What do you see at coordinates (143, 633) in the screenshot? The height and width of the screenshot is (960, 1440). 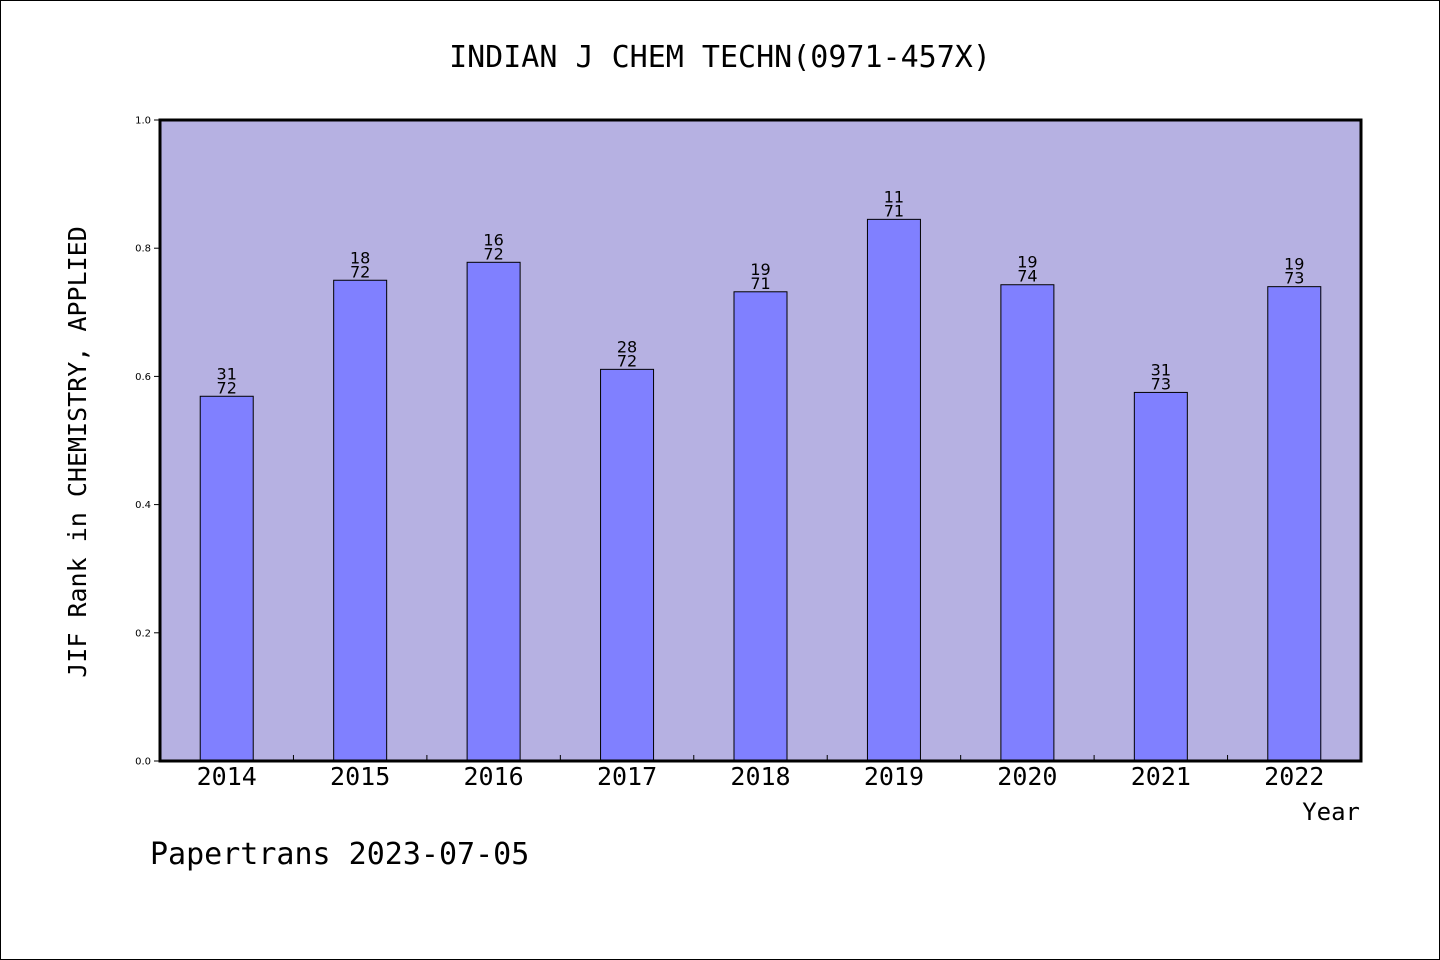 I see `y-tick-label: 0.2` at bounding box center [143, 633].